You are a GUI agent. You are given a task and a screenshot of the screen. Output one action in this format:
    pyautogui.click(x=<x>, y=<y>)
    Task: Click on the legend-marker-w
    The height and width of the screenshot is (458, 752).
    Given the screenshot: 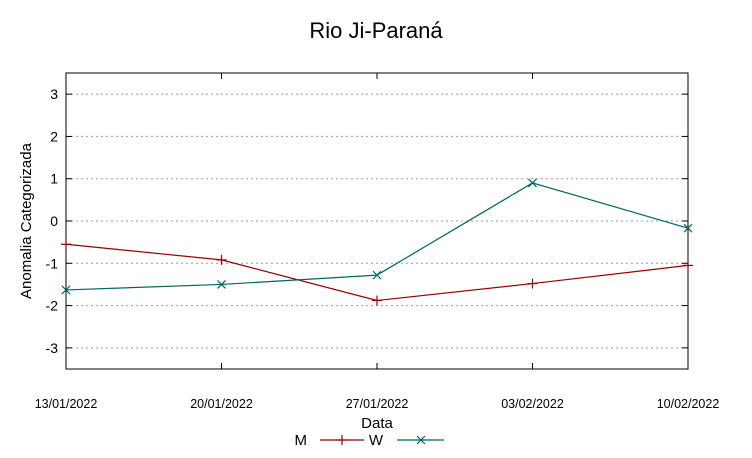 What is the action you would take?
    pyautogui.click(x=421, y=440)
    